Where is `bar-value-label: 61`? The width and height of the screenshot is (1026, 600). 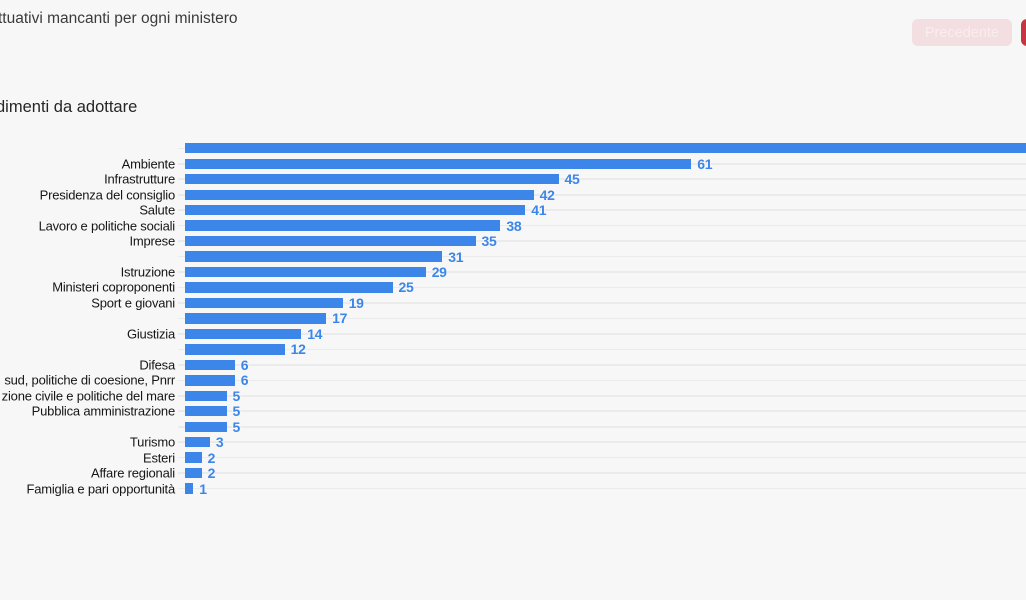
bar-value-label: 61 is located at coordinates (705, 163).